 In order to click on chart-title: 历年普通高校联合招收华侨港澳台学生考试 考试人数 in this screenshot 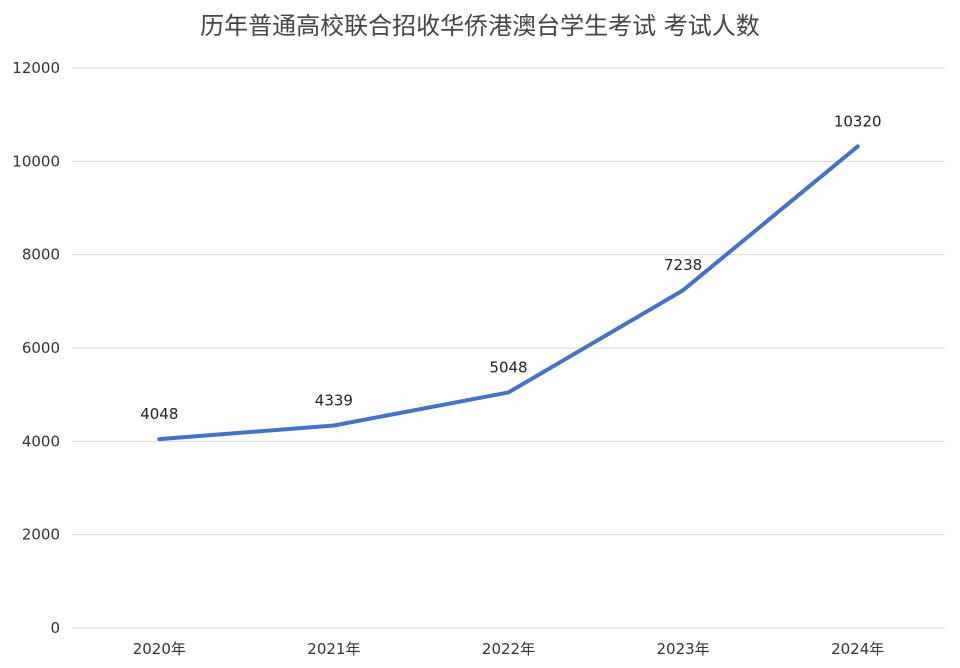, I will do `click(480, 26)`.